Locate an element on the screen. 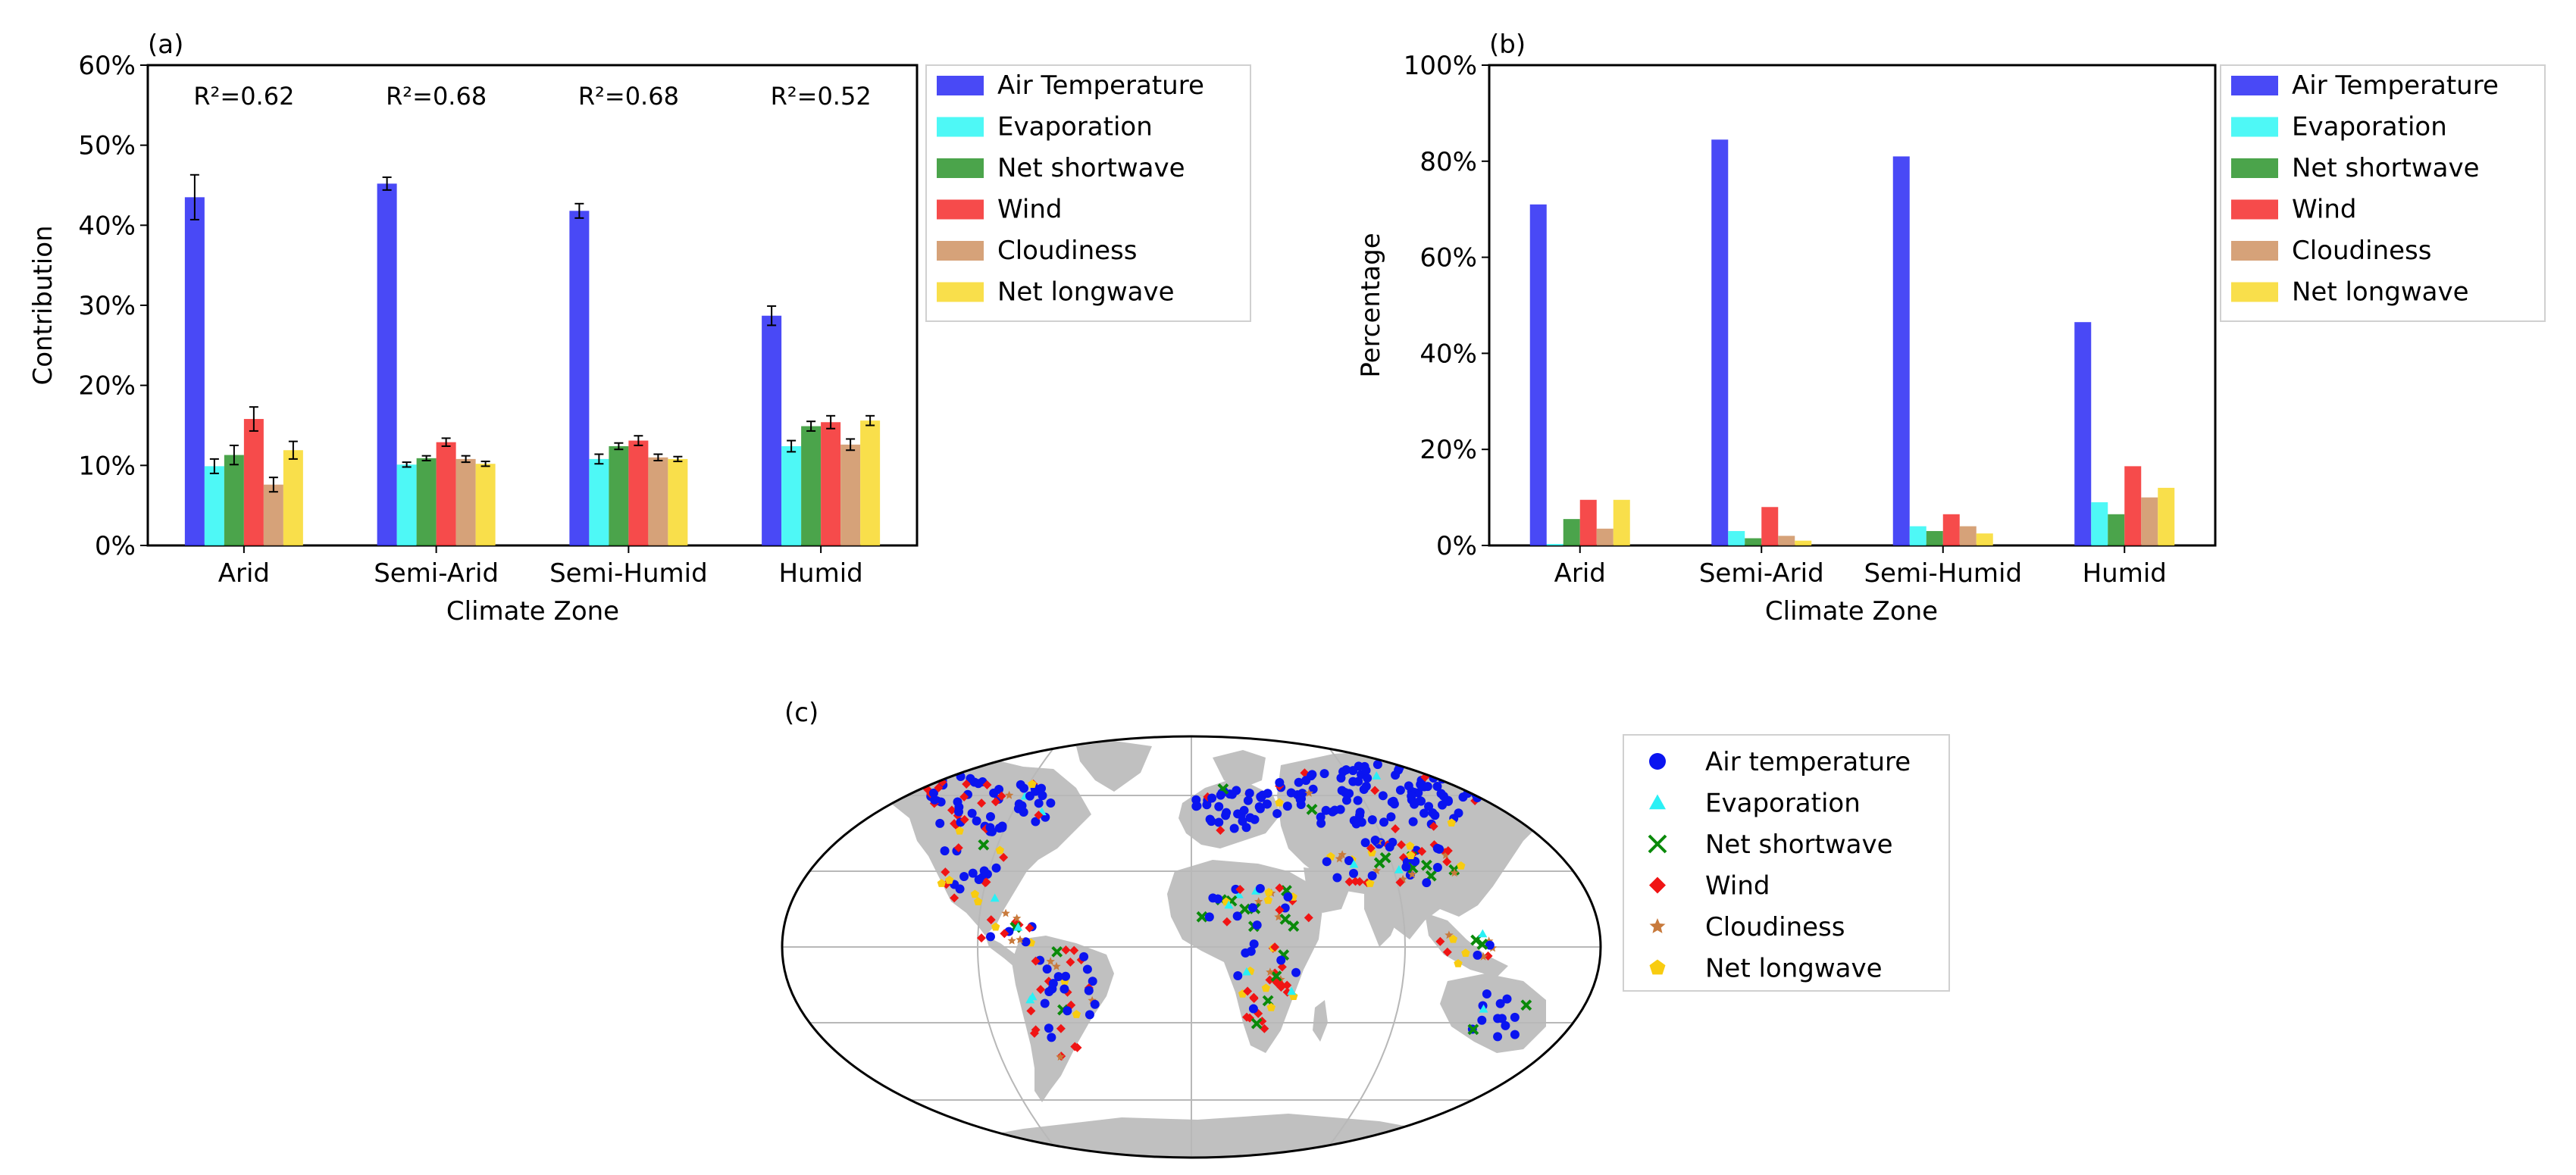  legend-marker is located at coordinates (1657, 802).